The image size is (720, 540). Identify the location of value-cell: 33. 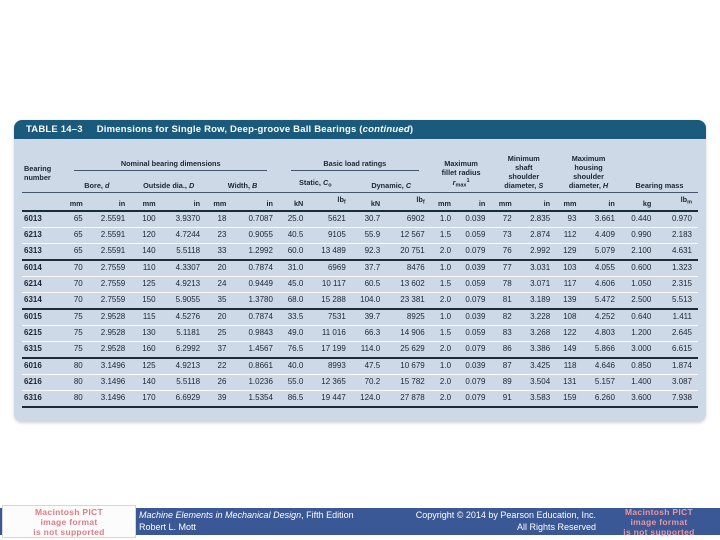
(219, 252).